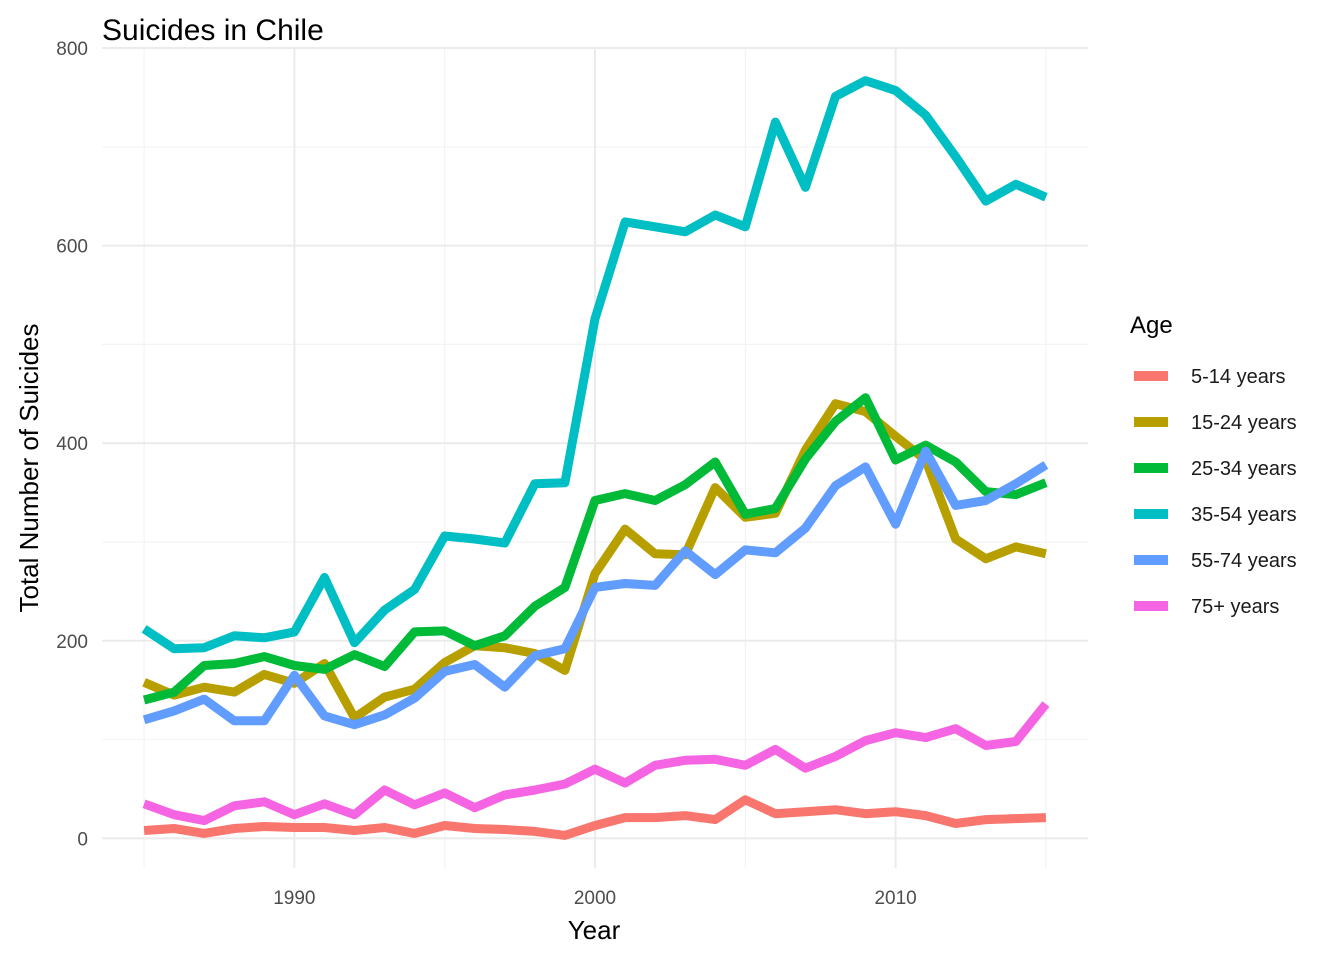 The image size is (1344, 960). Describe the element at coordinates (72, 247) in the screenshot. I see `y-tick-label: 600` at that location.